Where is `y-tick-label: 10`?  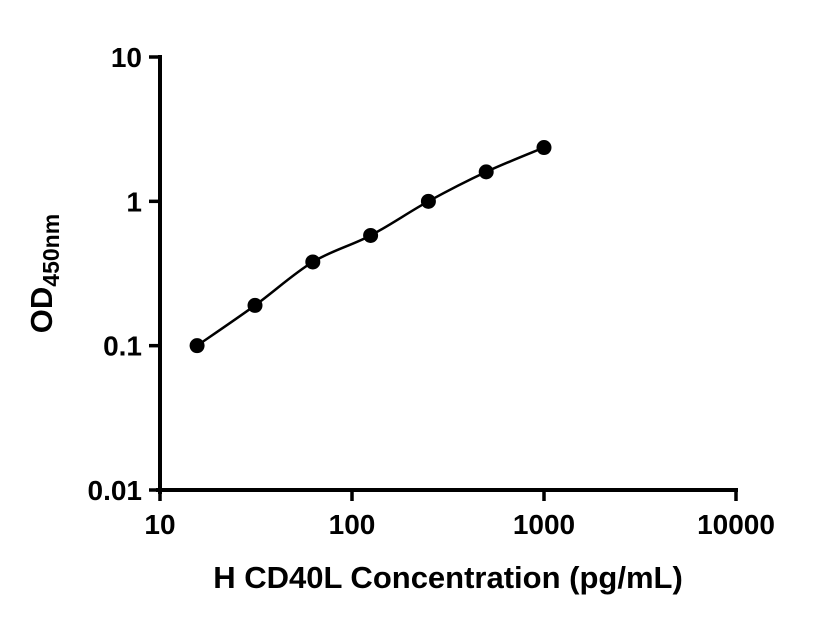 y-tick-label: 10 is located at coordinates (126, 57).